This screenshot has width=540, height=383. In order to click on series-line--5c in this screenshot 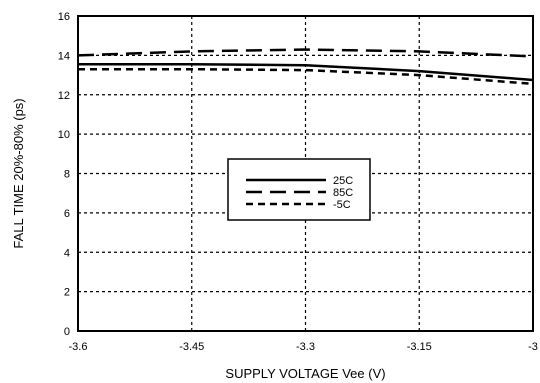, I will do `click(306, 76)`.